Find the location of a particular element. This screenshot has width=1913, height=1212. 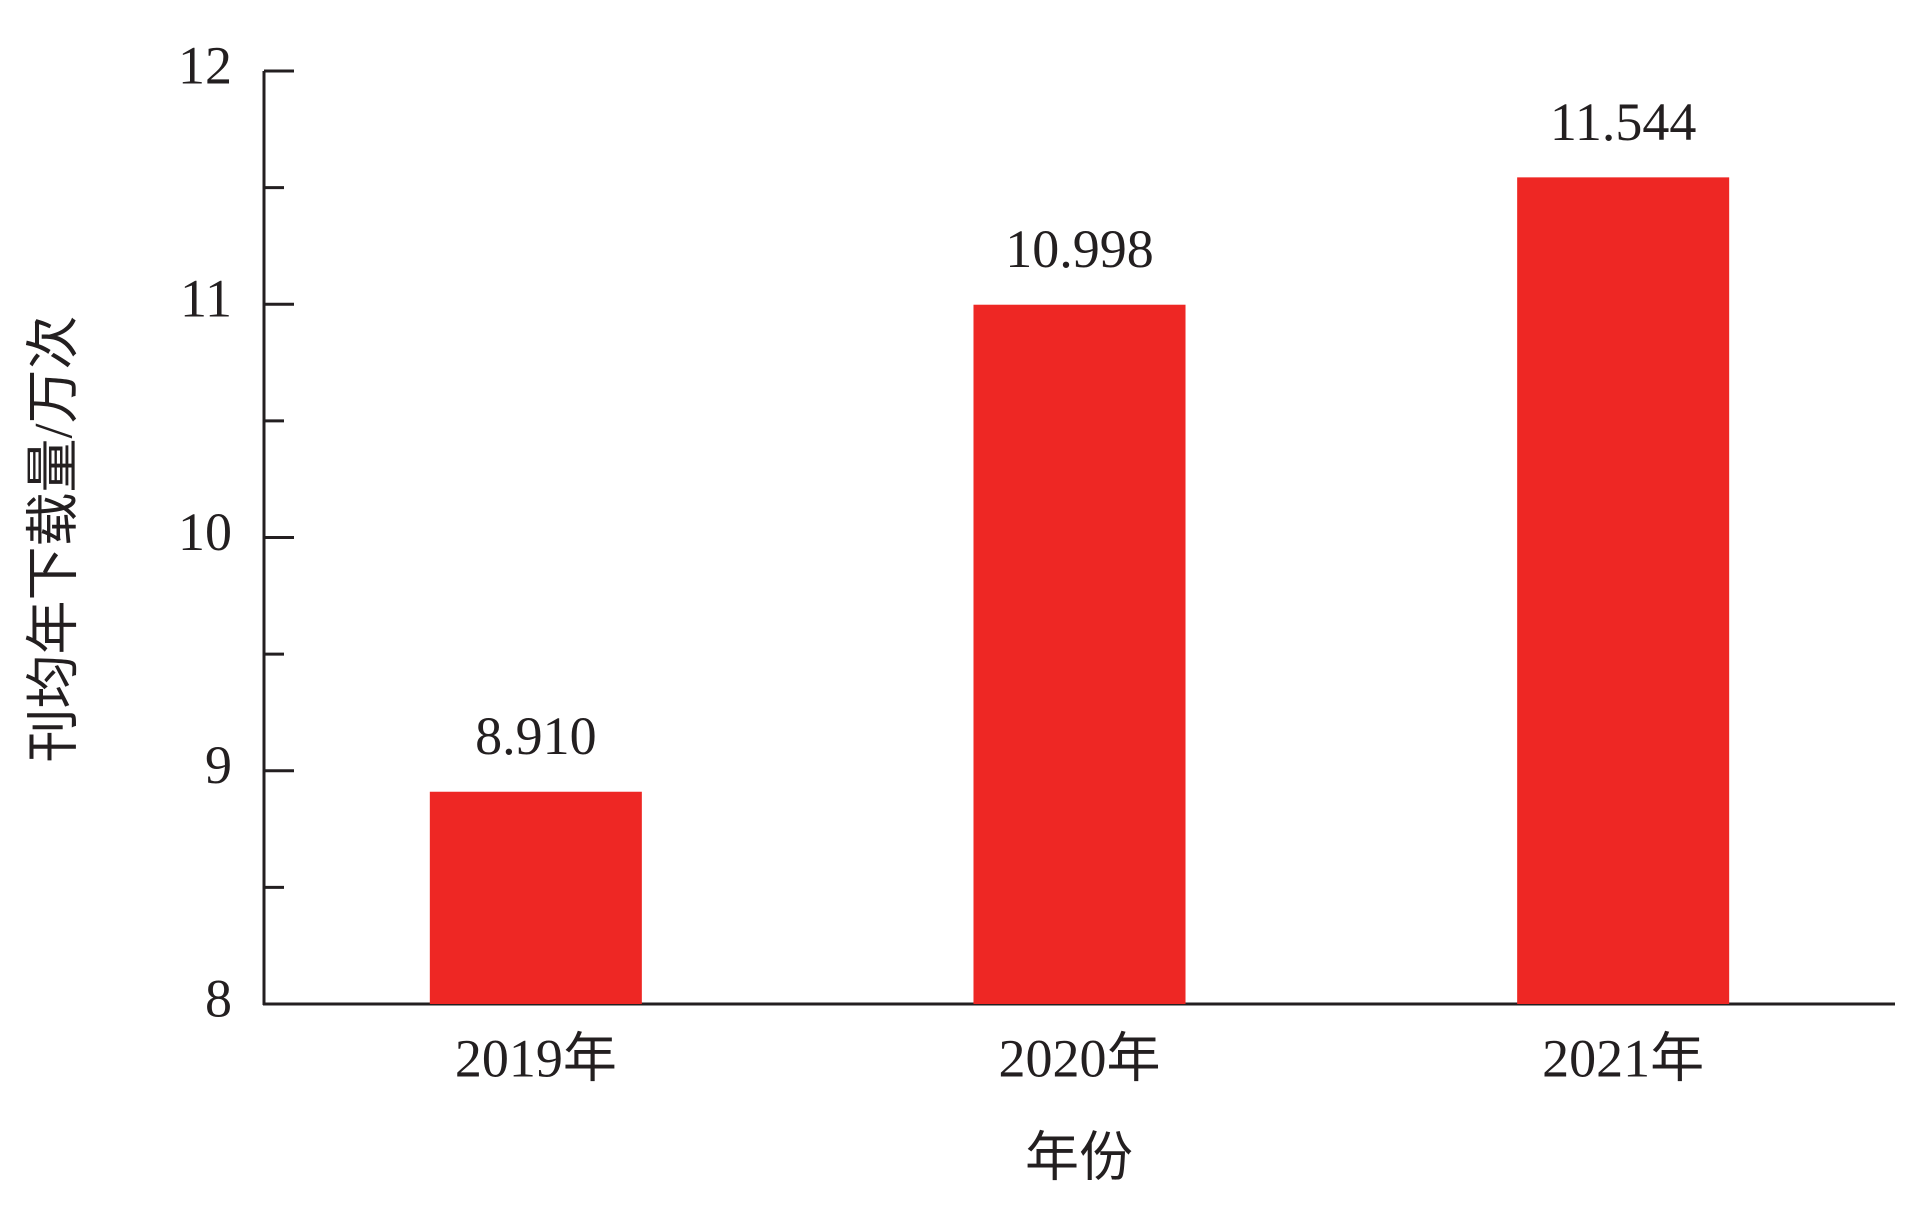

x-tick-label: 2019年 is located at coordinates (536, 1058).